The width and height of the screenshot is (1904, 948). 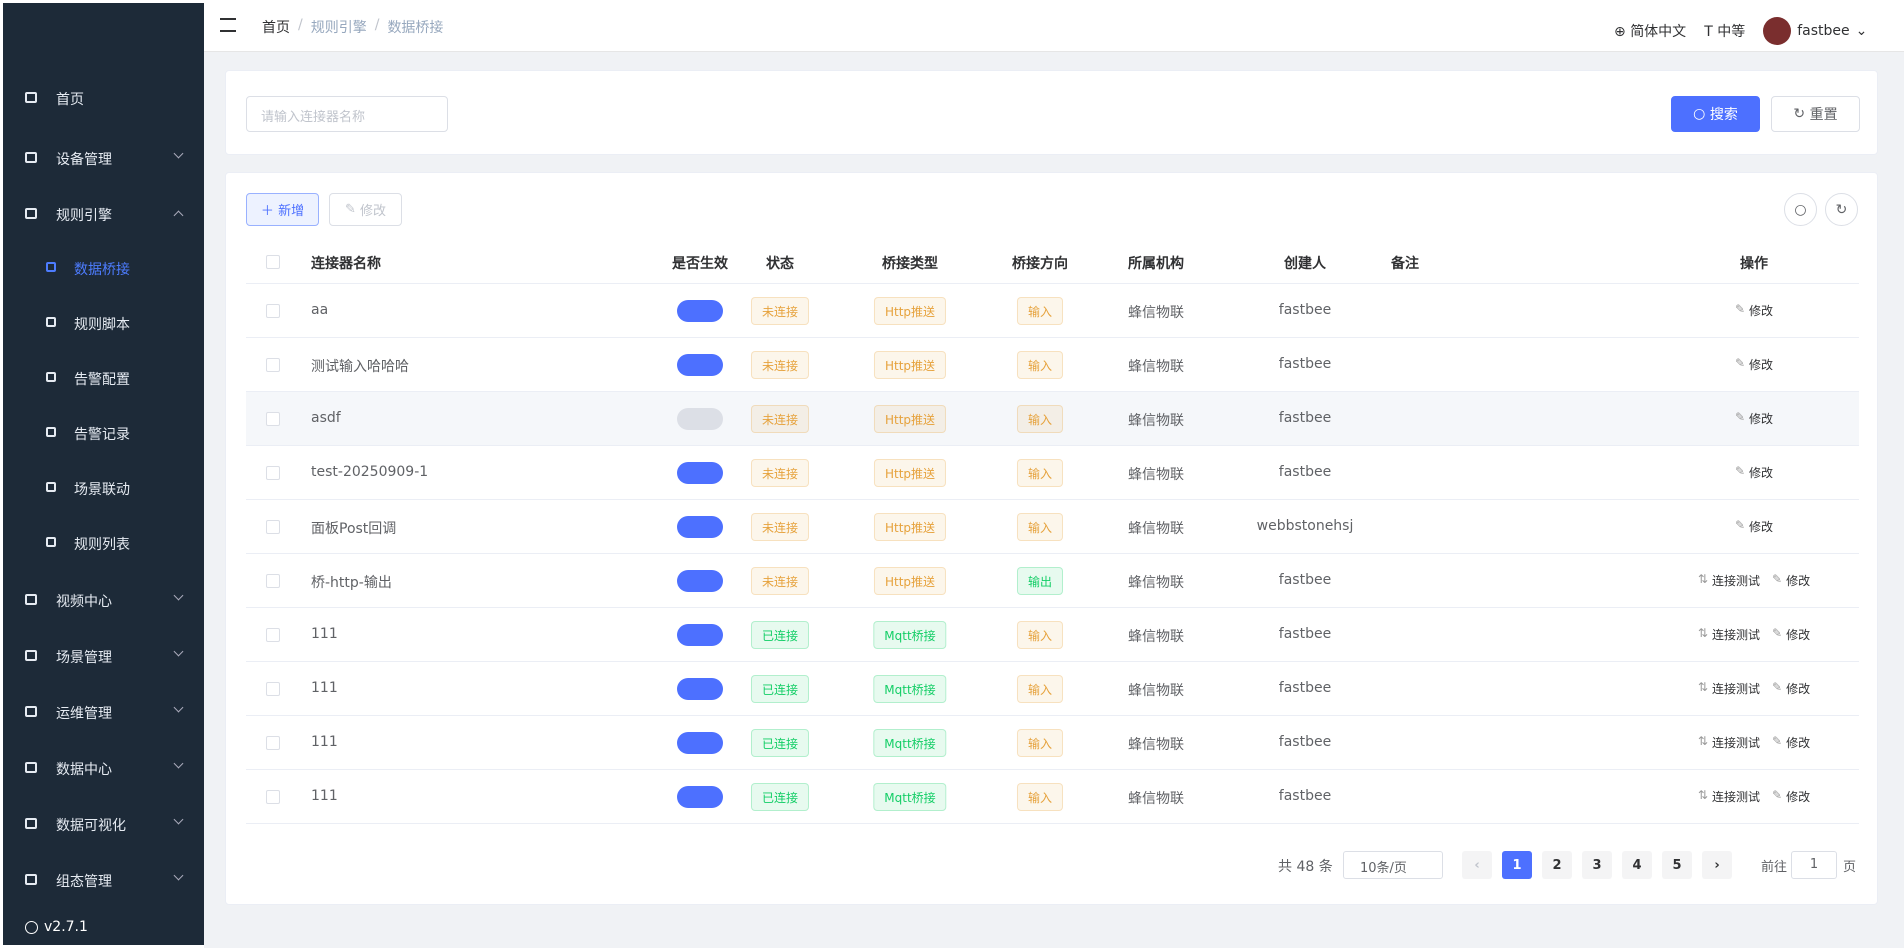 What do you see at coordinates (1815, 114) in the screenshot?
I see `reset-button: ↻ 重置` at bounding box center [1815, 114].